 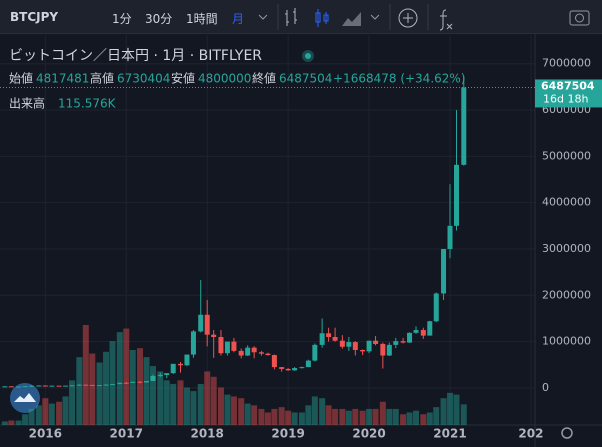 I want to click on legend-text: 6487504, so click(x=305, y=79).